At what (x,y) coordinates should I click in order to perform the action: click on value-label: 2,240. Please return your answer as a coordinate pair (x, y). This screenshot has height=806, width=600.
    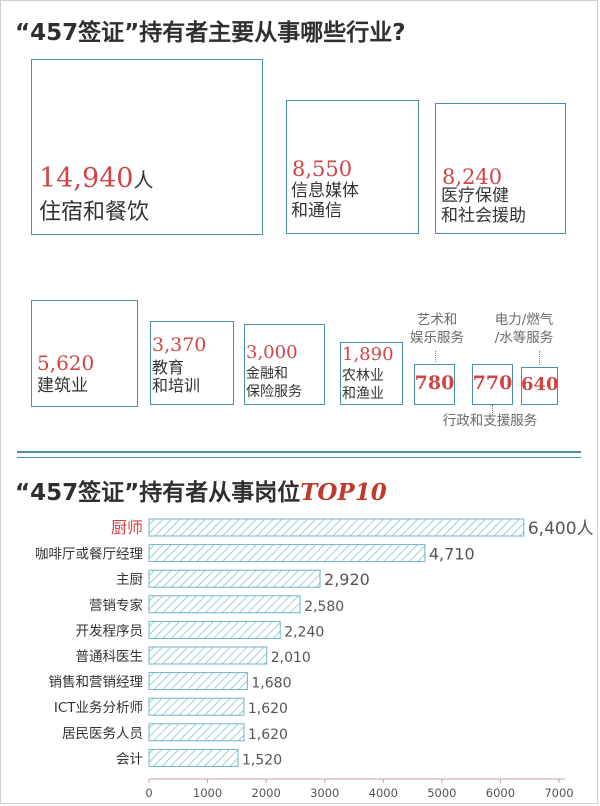
    Looking at the image, I should click on (304, 632).